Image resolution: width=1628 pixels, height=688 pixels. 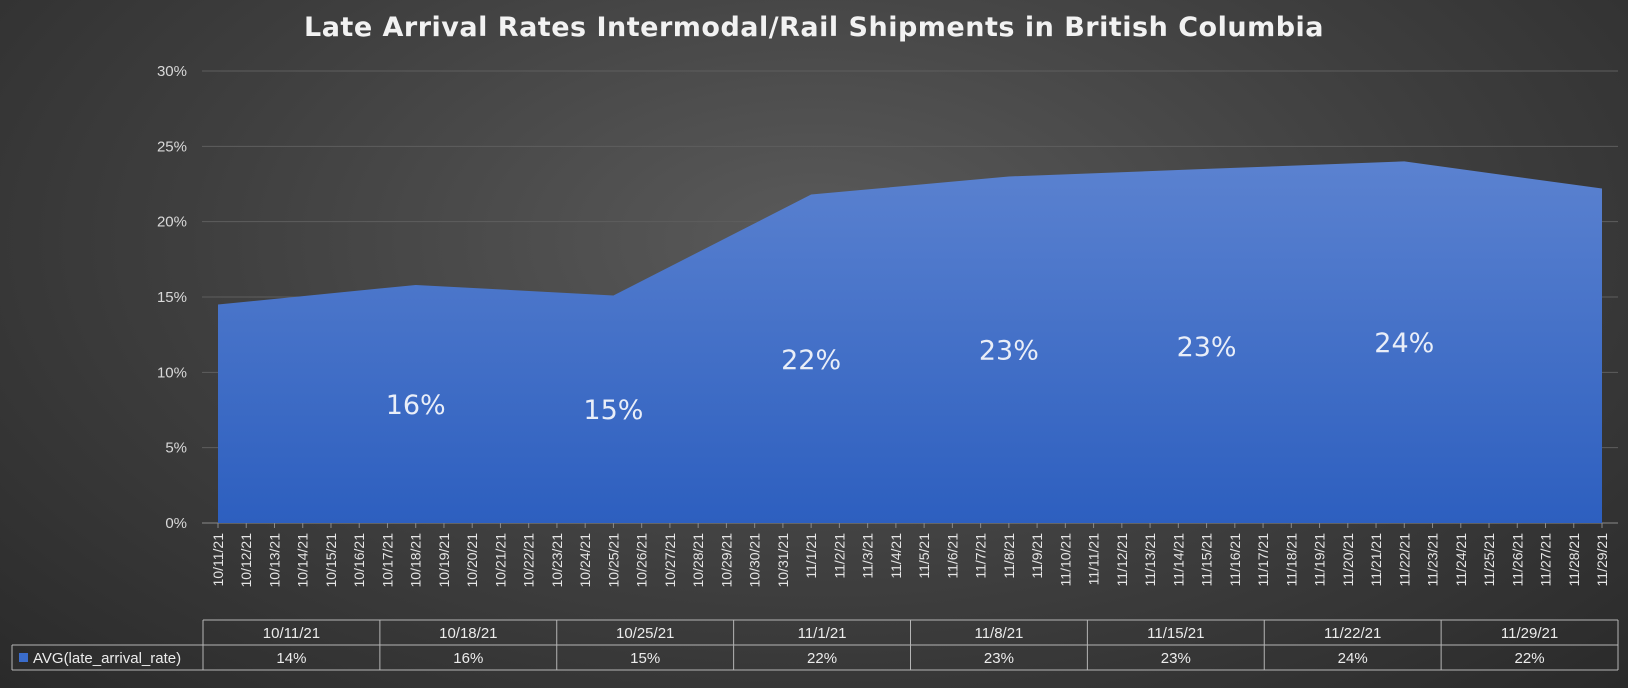 I want to click on x-tick-label: 10/12/21, so click(x=246, y=560).